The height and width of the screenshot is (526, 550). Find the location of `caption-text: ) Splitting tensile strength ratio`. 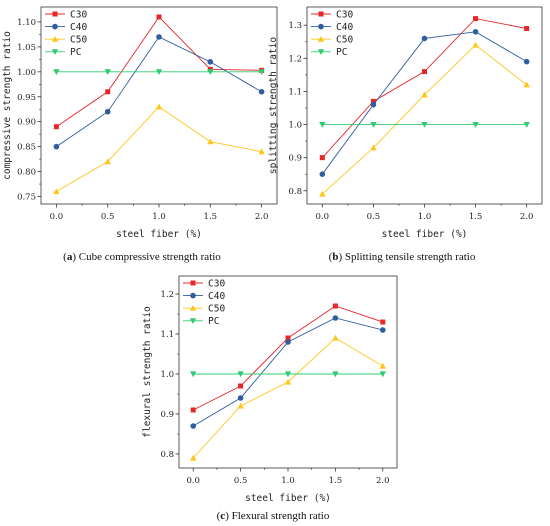

caption-text: ) Splitting tensile strength ratio is located at coordinates (406, 257).